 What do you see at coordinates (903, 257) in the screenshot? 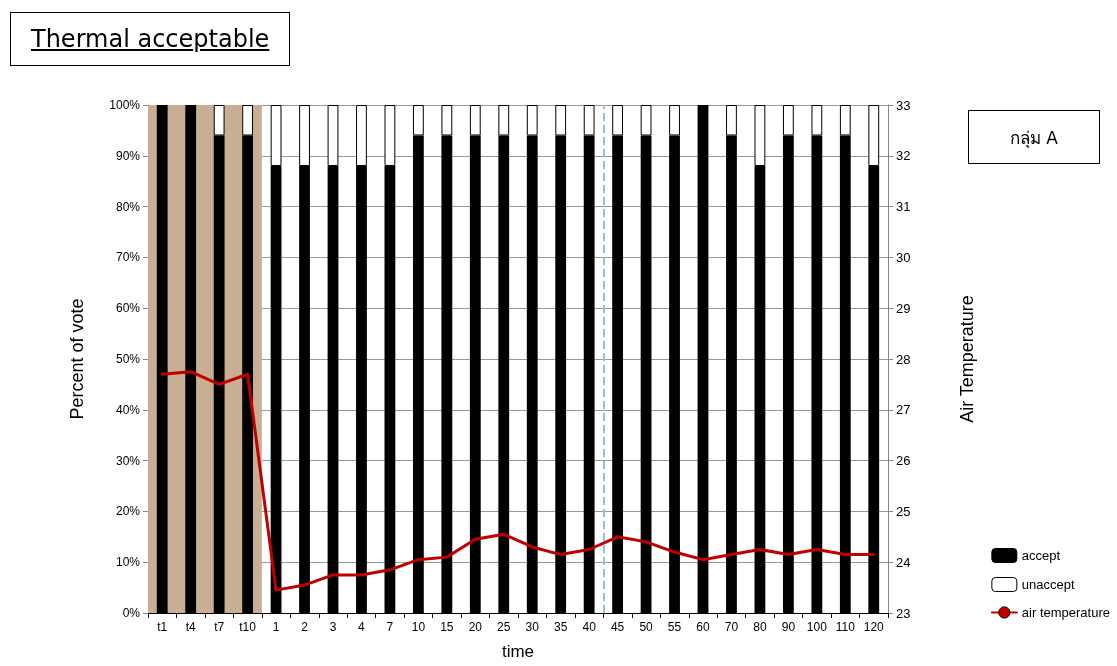
I see `y2-tick-label: 30` at bounding box center [903, 257].